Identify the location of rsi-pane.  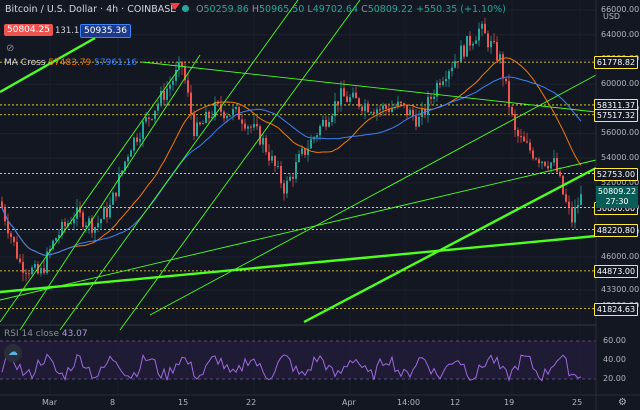
(298, 353).